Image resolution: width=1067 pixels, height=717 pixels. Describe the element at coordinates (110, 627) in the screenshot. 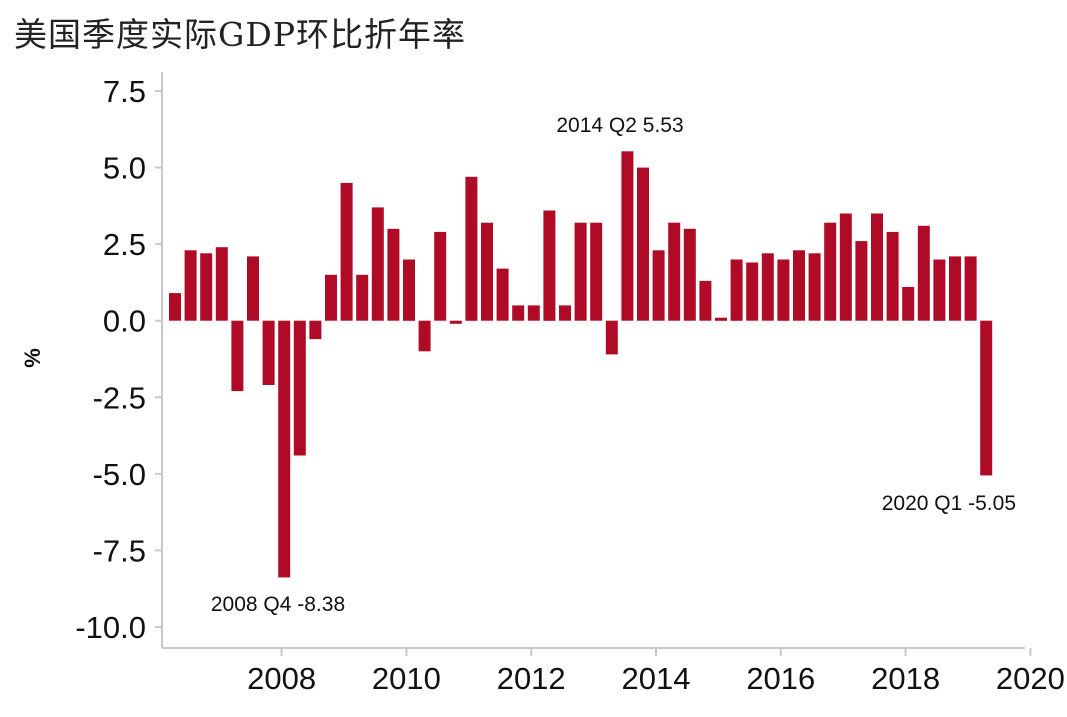

I see `y-tick-label: -10.0` at that location.